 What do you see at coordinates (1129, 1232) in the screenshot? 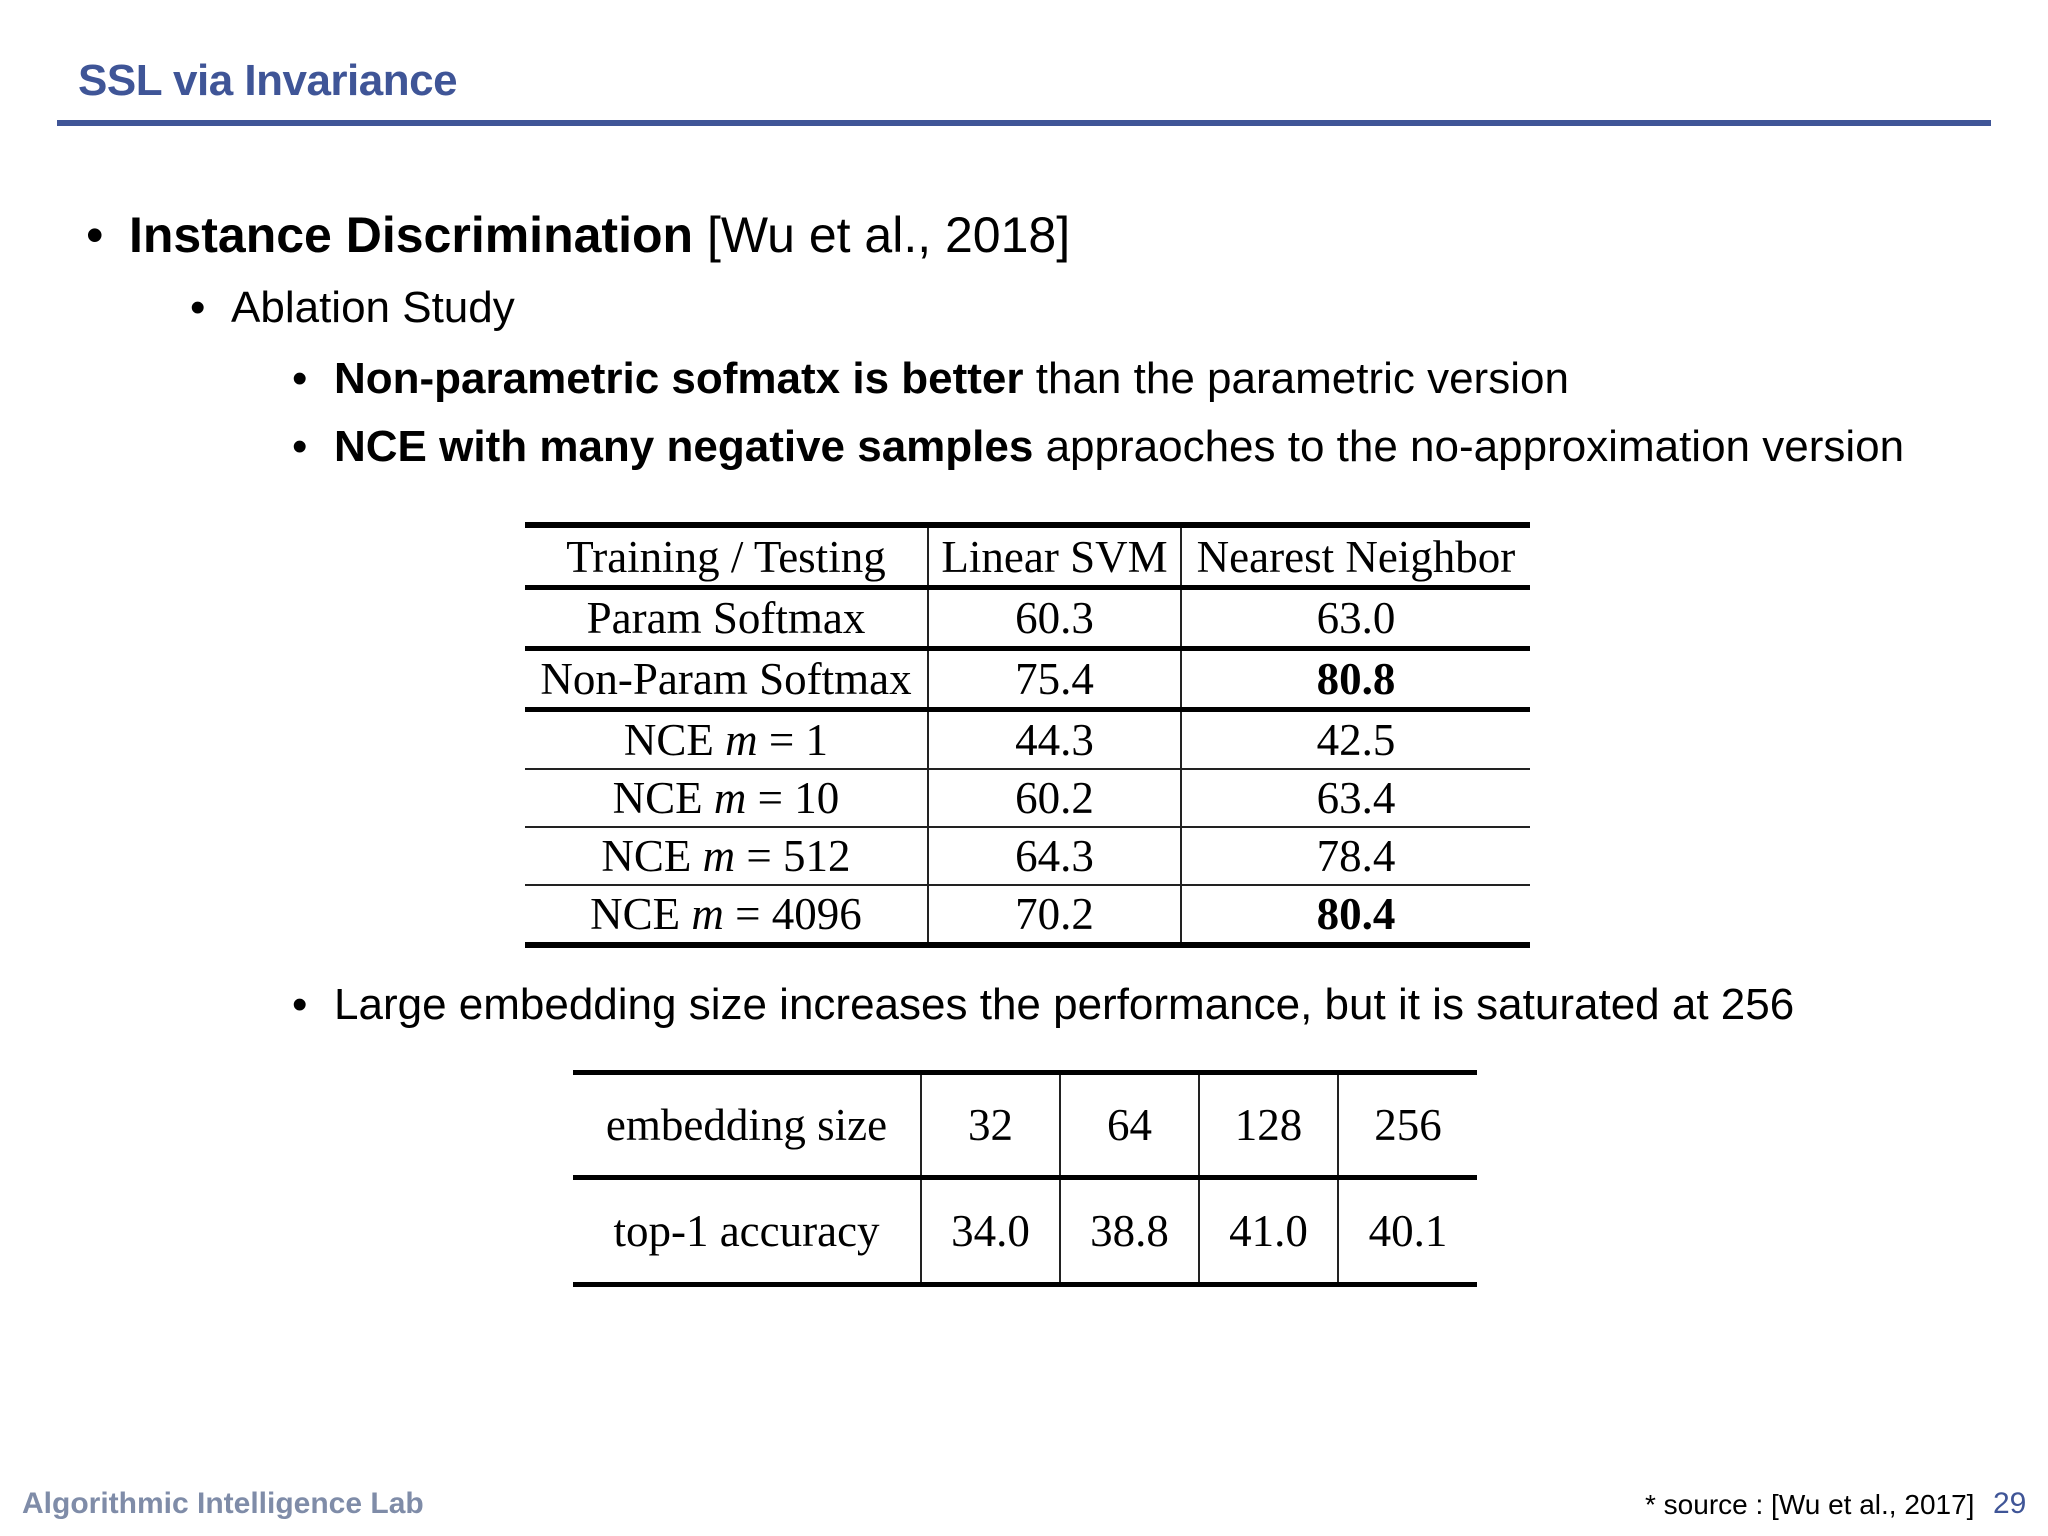
I see `accuracy-cell: 38.8` at bounding box center [1129, 1232].